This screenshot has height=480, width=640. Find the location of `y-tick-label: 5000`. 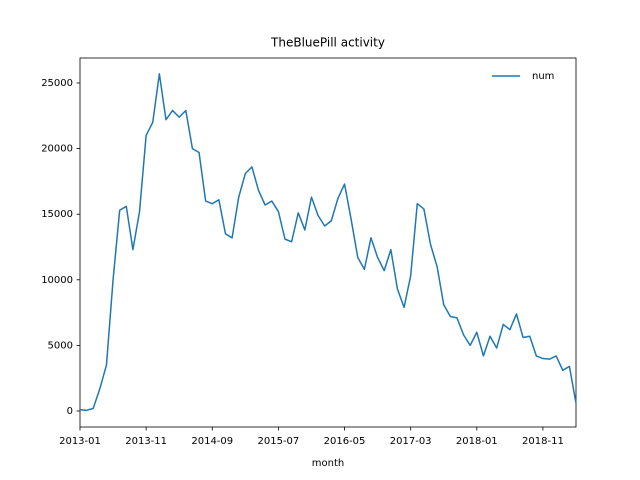

y-tick-label: 5000 is located at coordinates (60, 345).